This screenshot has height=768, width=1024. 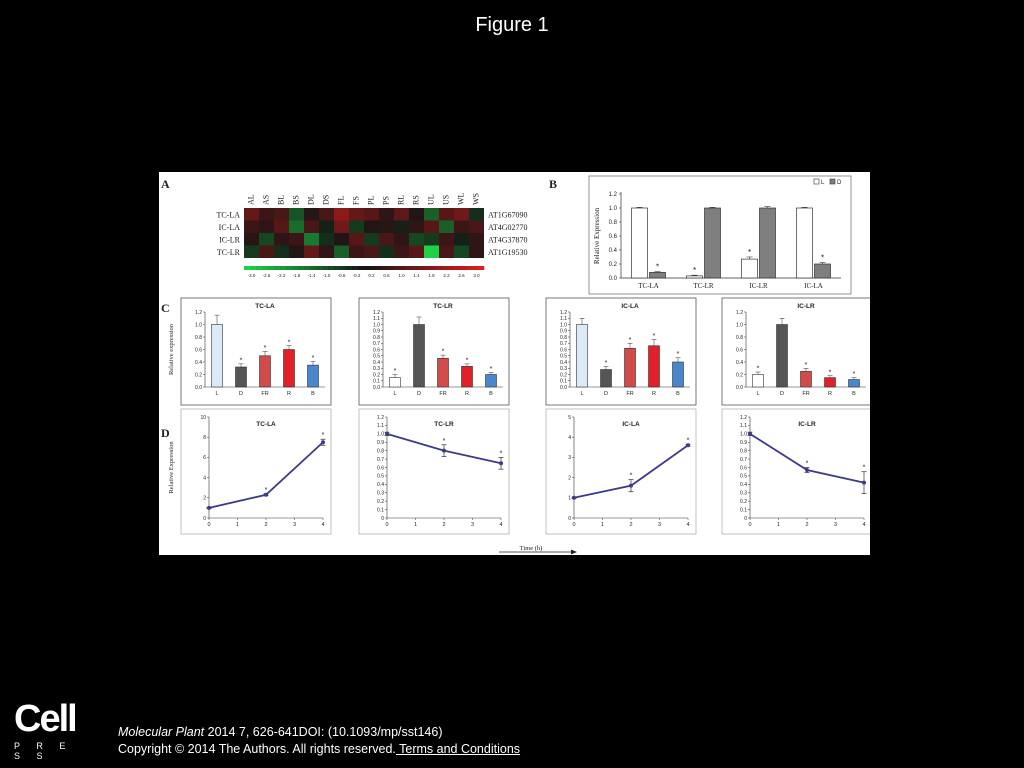 What do you see at coordinates (322, 525) in the screenshot?
I see `x-tick-label: 4` at bounding box center [322, 525].